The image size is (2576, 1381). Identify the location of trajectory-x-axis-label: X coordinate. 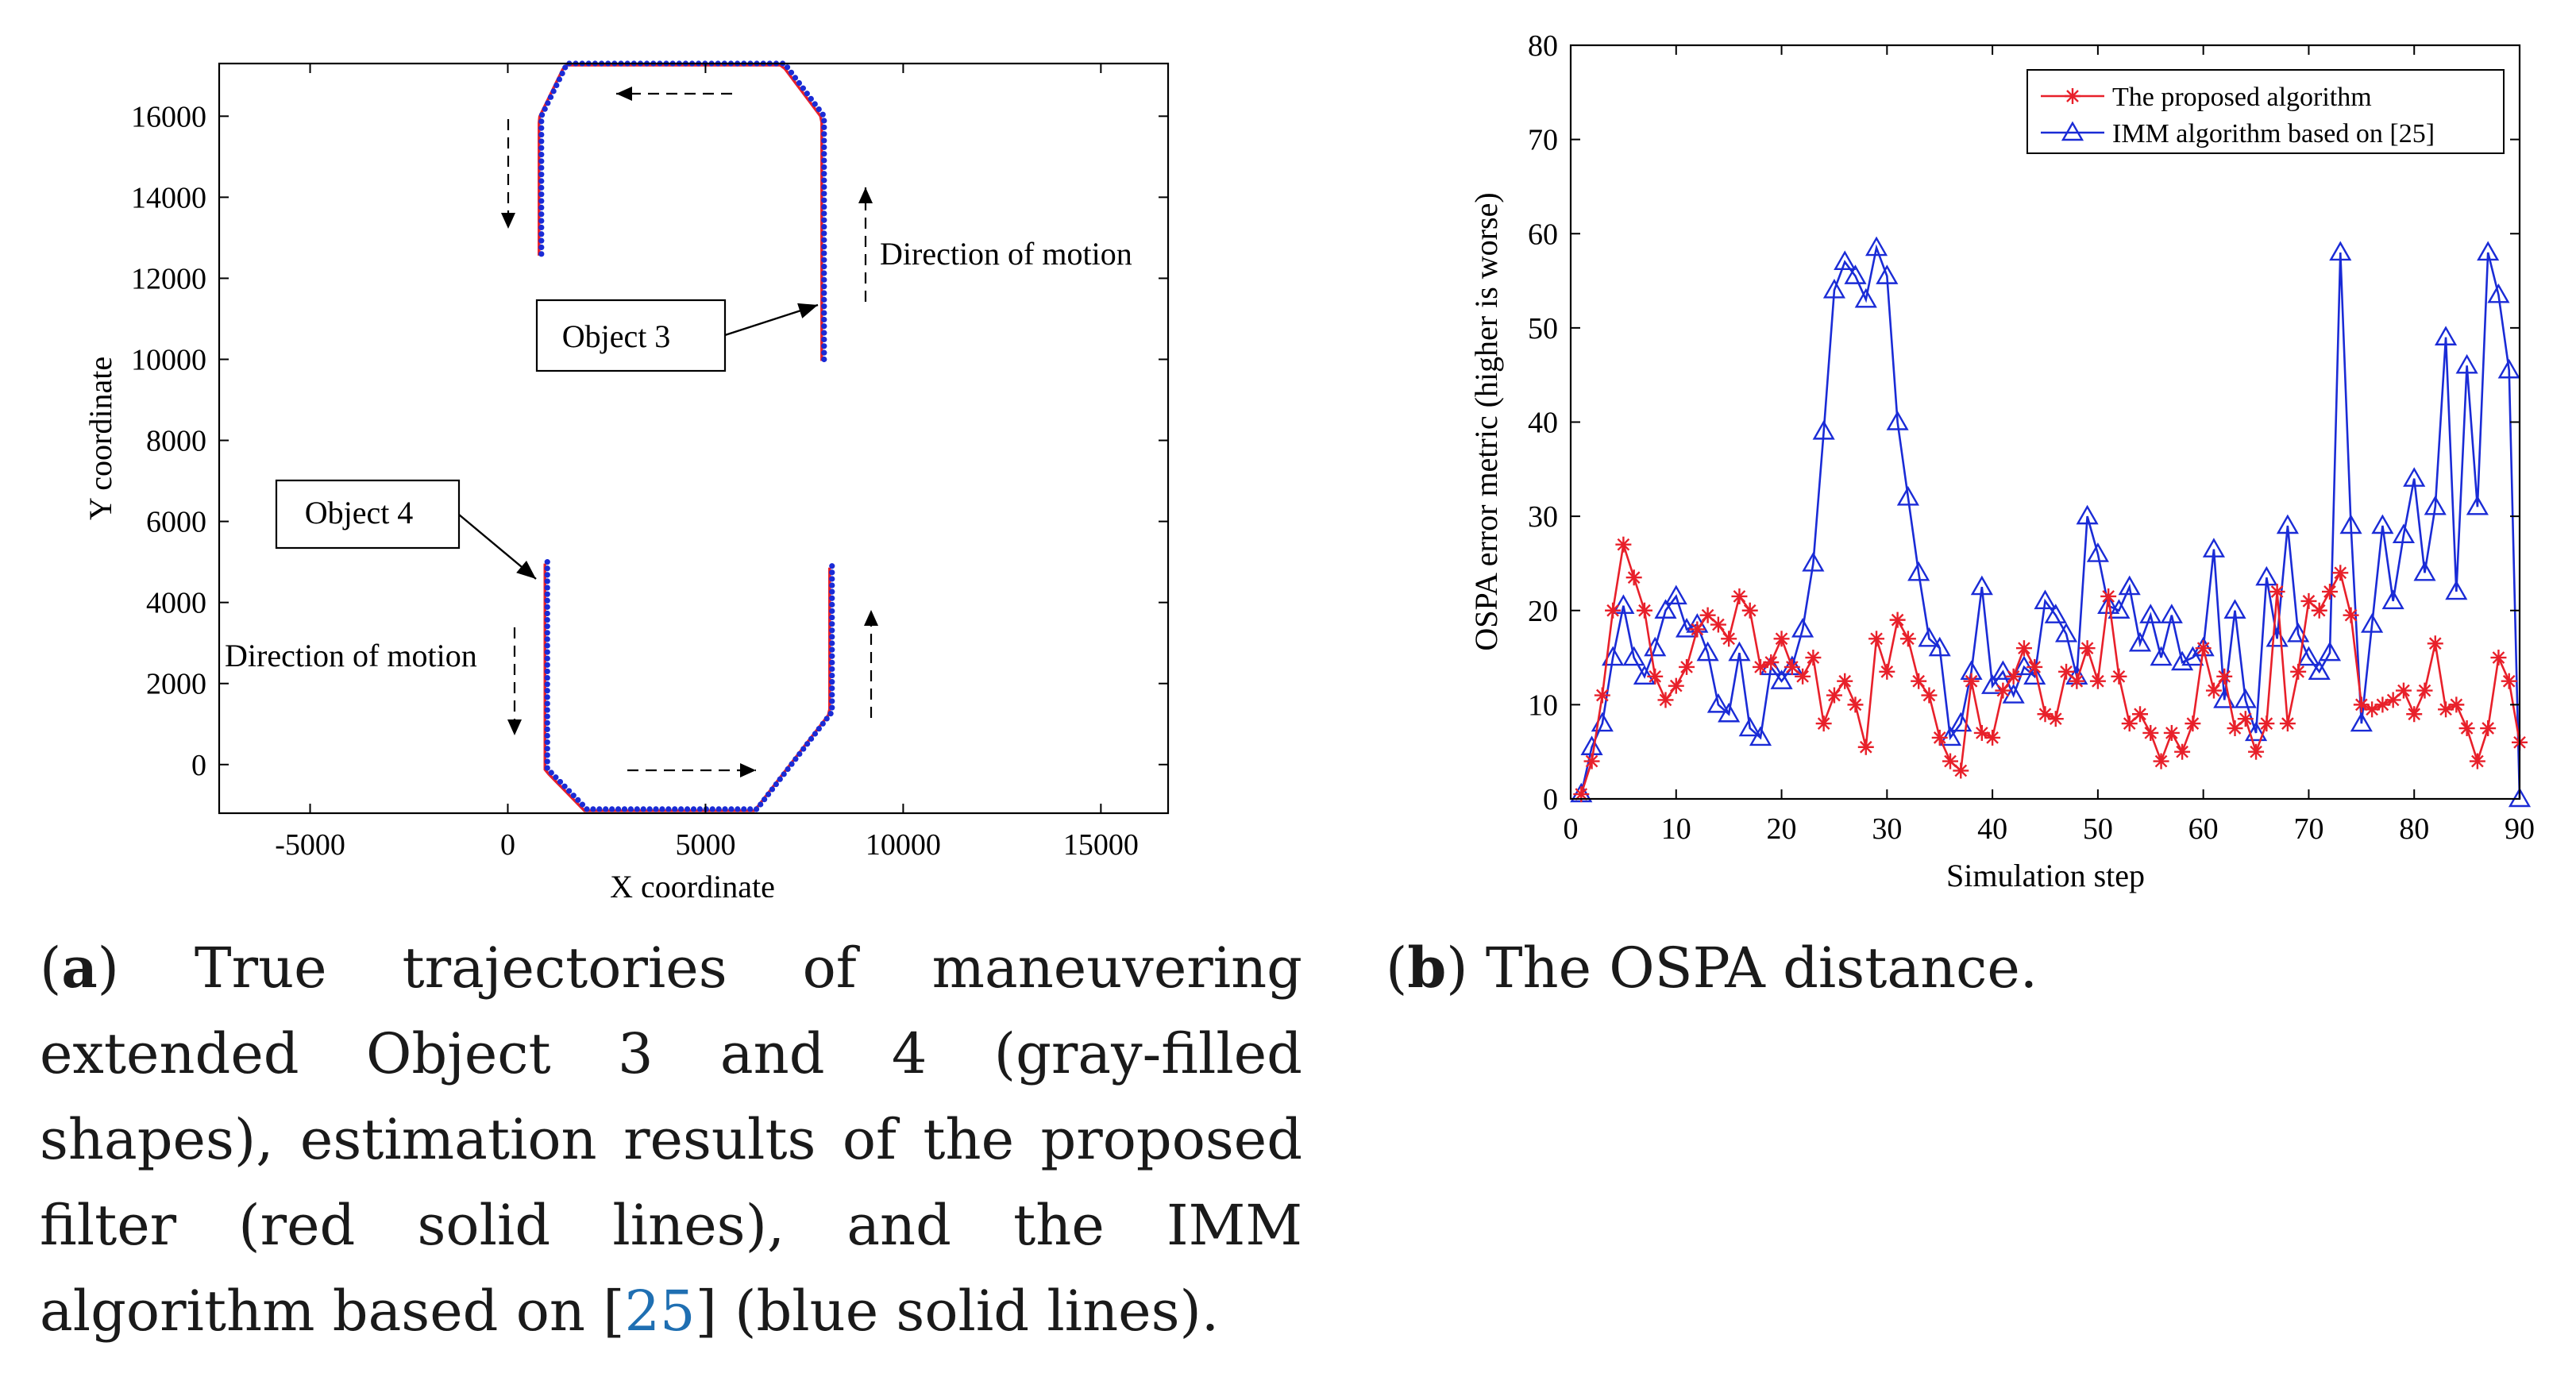
(692, 883).